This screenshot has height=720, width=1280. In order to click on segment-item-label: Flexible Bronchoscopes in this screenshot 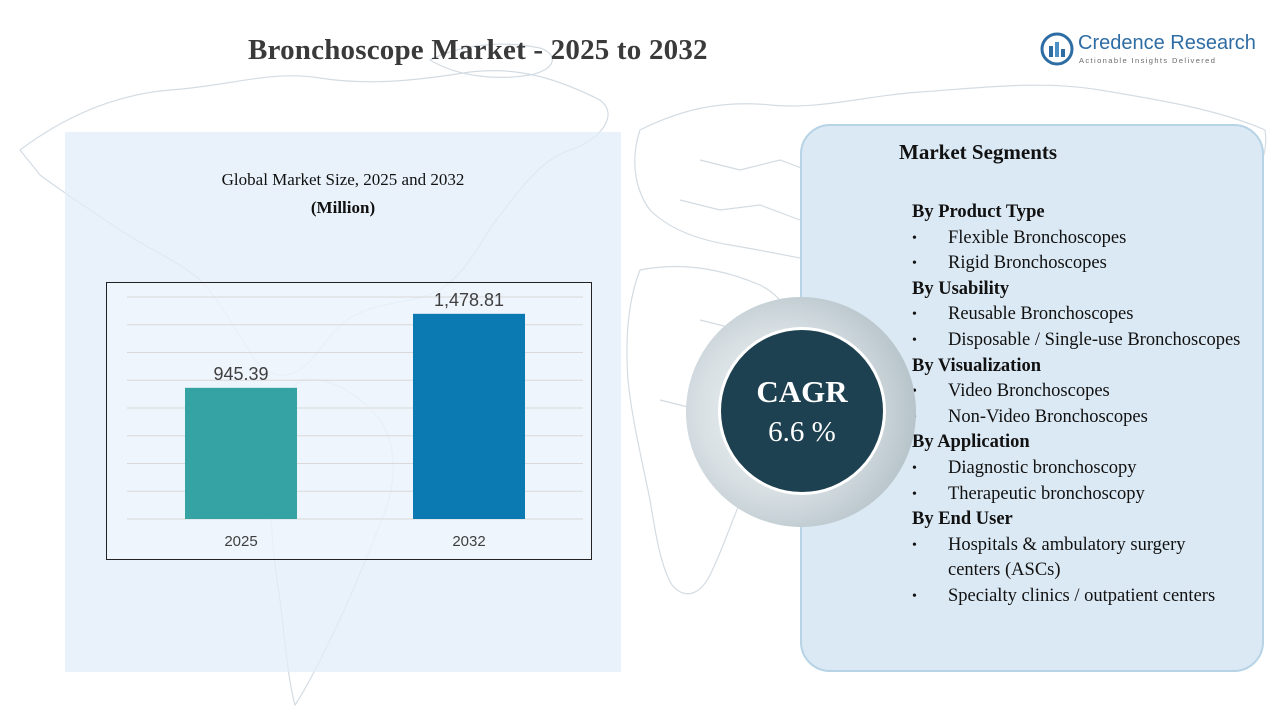, I will do `click(1037, 237)`.